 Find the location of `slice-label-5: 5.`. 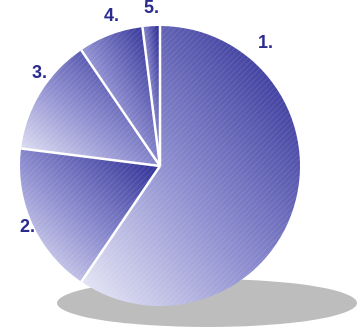

slice-label-5: 5. is located at coordinates (151, 8).